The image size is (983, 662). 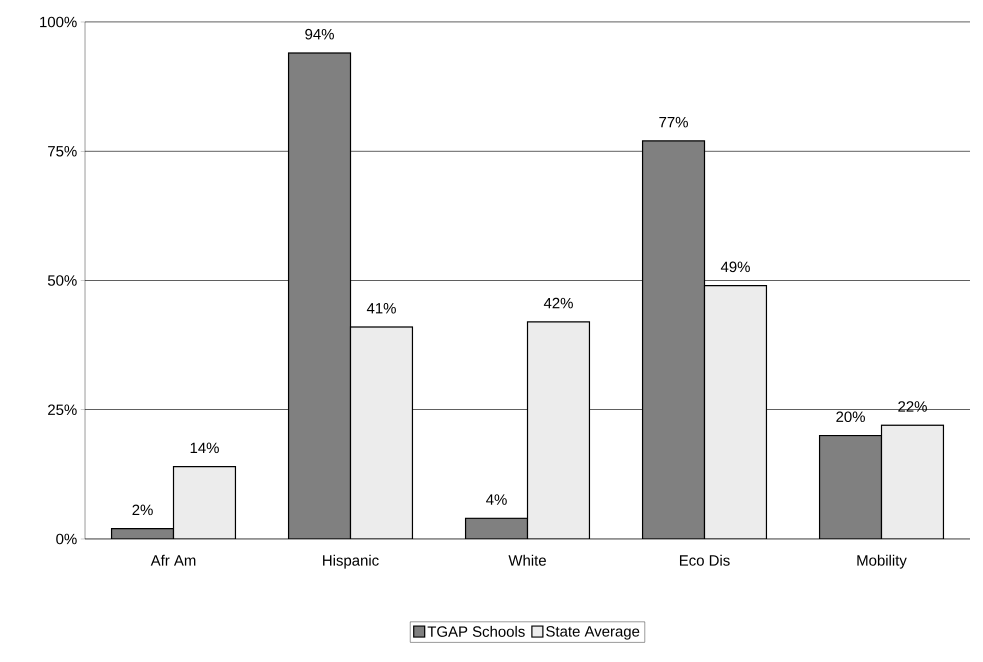 I want to click on data-label: 49%, so click(x=735, y=267).